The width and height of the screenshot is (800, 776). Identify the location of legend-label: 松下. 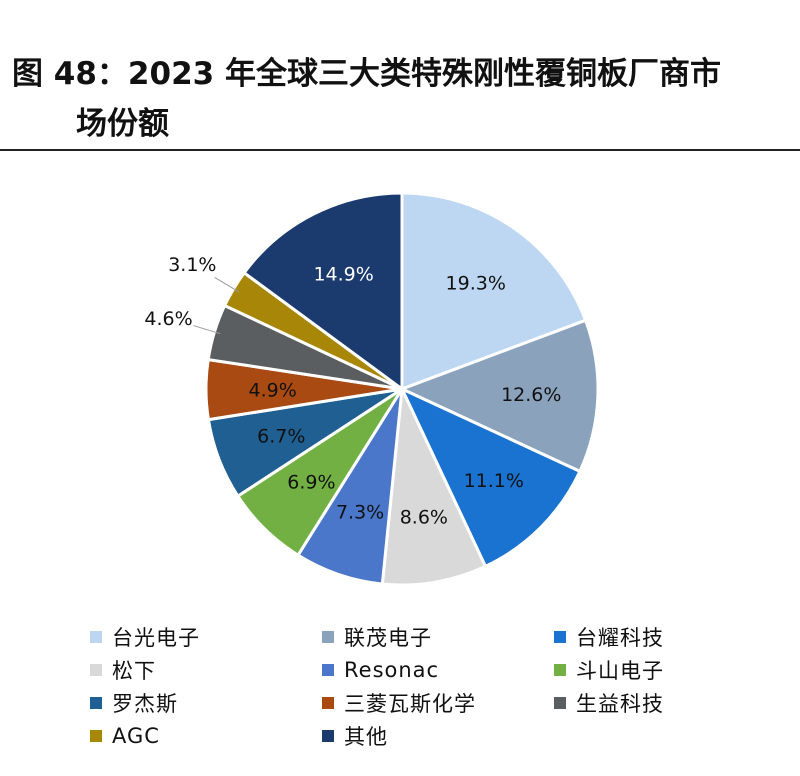
(134, 670).